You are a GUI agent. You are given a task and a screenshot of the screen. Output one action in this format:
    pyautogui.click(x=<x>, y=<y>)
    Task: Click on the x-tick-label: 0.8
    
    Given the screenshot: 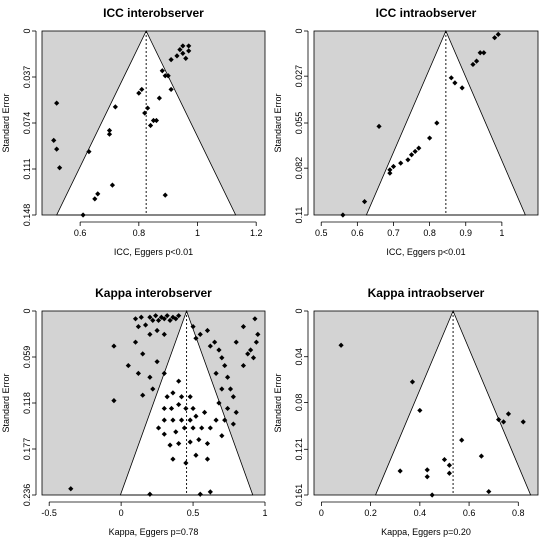 What is the action you would take?
    pyautogui.click(x=429, y=233)
    